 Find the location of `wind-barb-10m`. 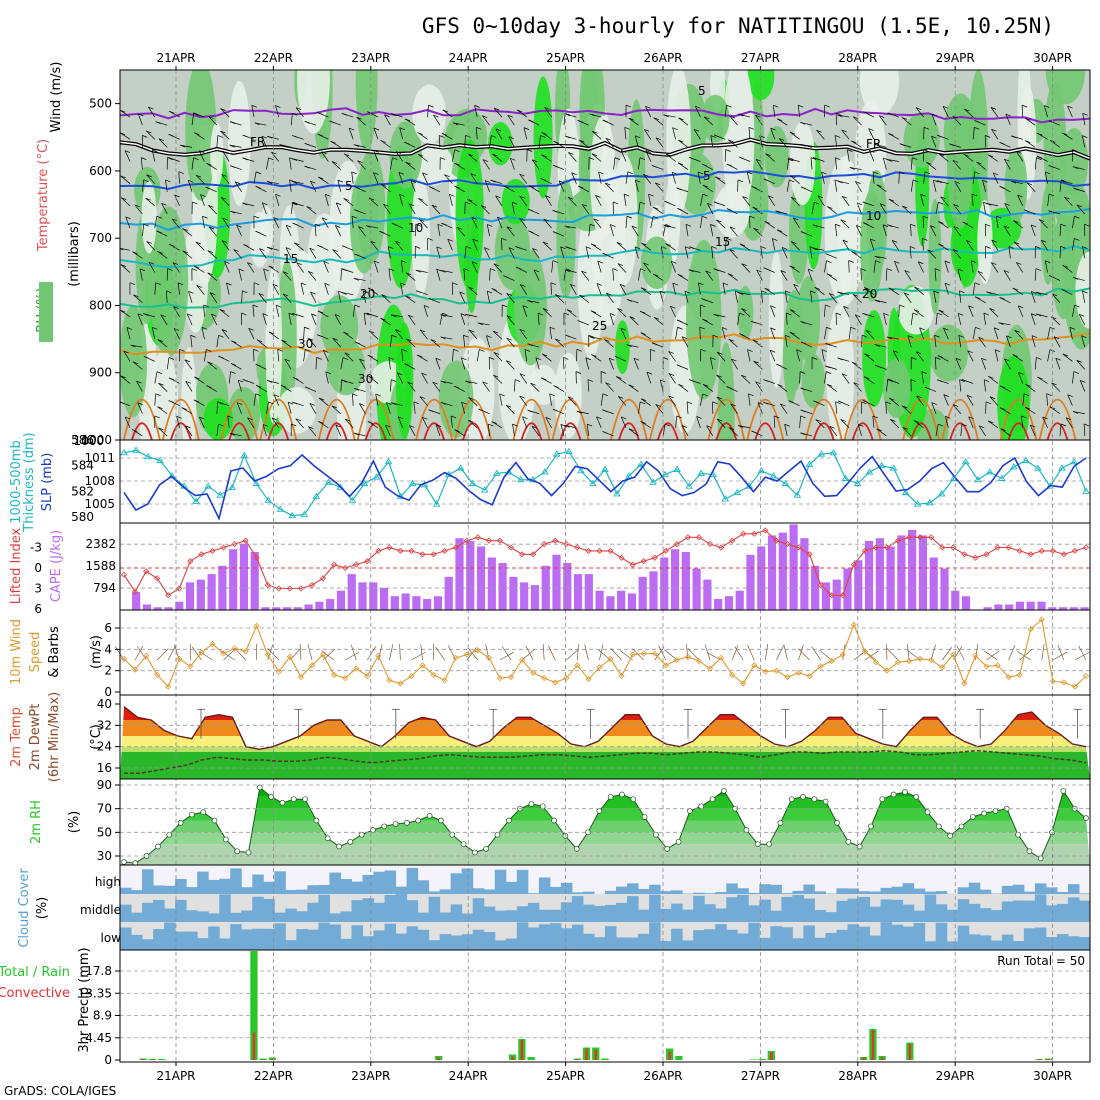

wind-barb-10m is located at coordinates (572, 655).